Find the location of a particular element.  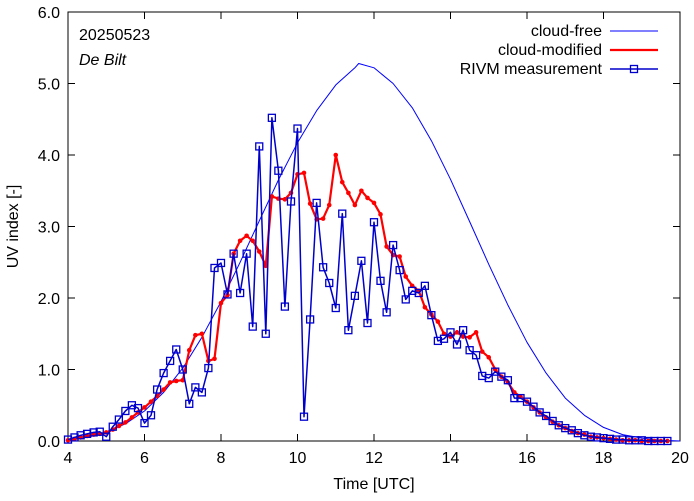

x-tick-label: 12 is located at coordinates (374, 458).